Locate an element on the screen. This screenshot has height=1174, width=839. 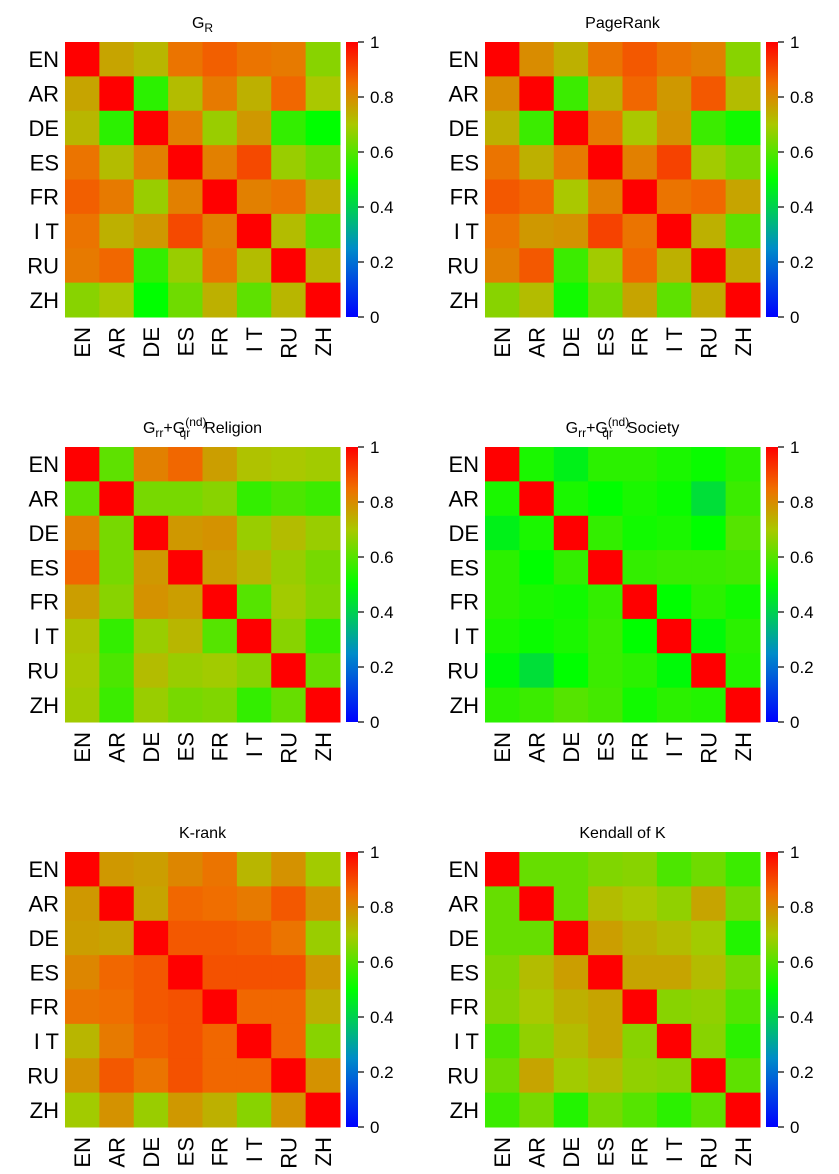
chart-title-sub: R is located at coordinates (208, 28).